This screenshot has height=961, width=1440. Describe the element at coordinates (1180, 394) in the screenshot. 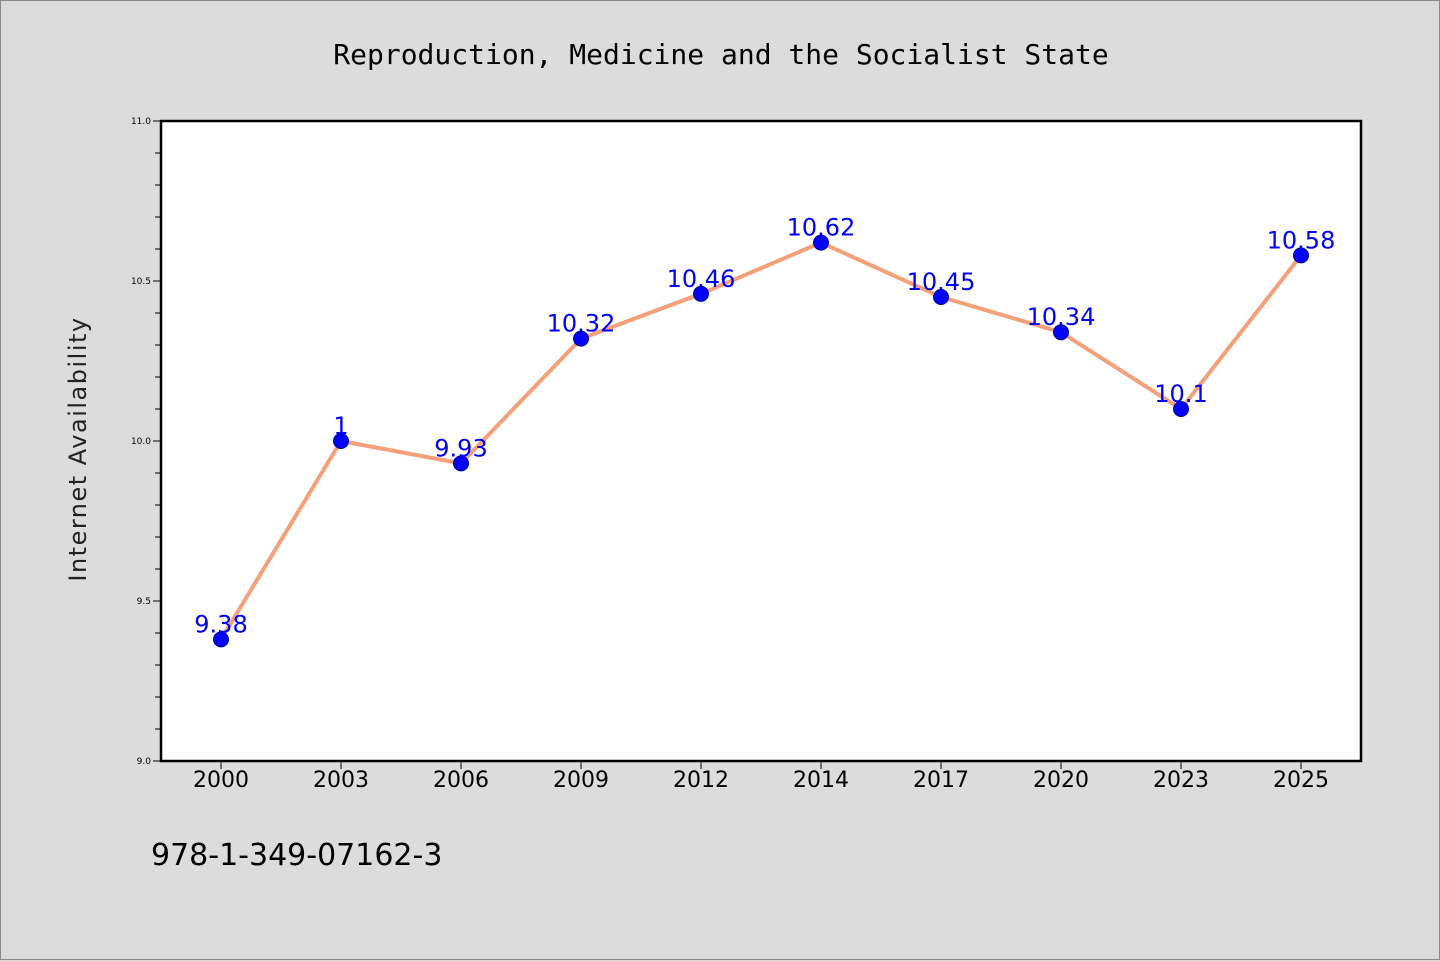

I see `data-label: 10.1` at that location.